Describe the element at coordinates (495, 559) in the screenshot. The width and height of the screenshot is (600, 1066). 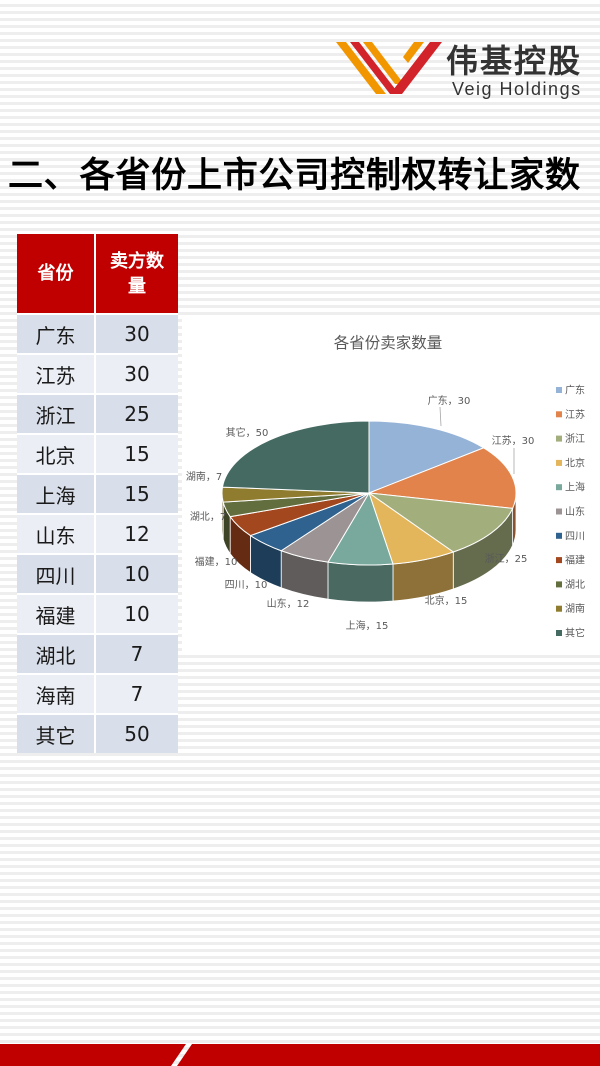
I see `data-label-category: 浙江` at that location.